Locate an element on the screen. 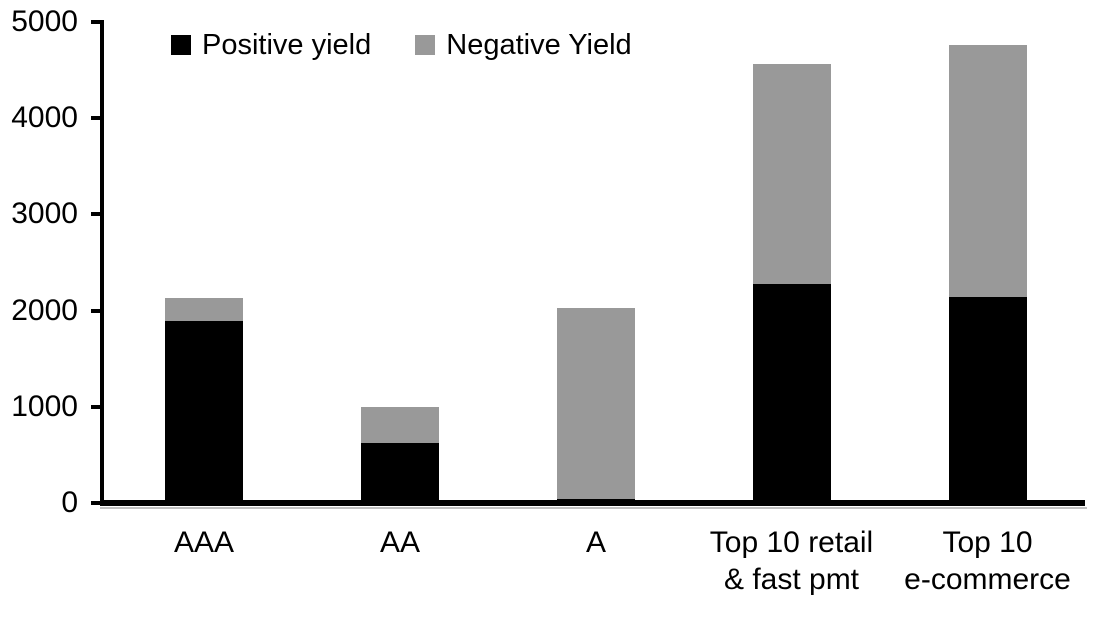  y-tick-label-5000: 5000 is located at coordinates (44, 21).